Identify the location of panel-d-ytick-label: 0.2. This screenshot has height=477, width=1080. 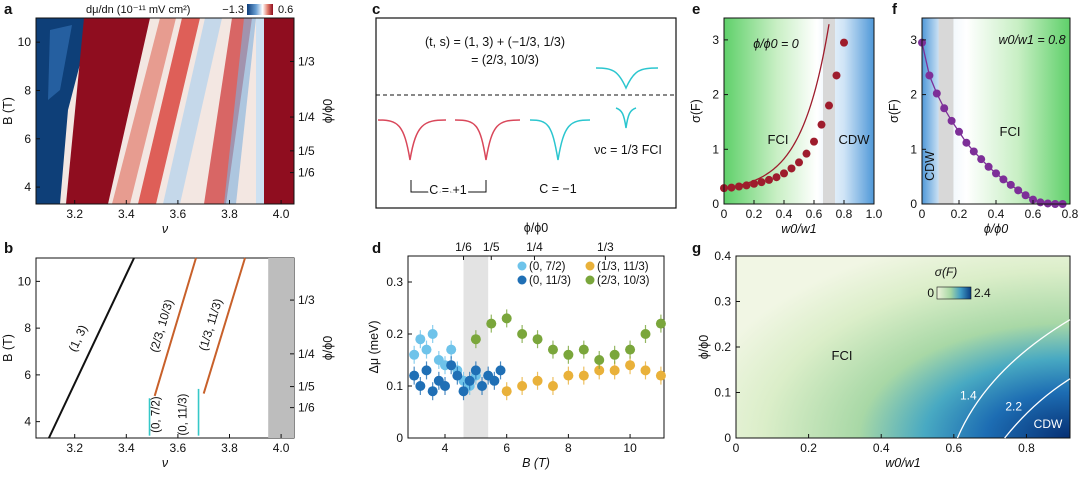
(394, 334).